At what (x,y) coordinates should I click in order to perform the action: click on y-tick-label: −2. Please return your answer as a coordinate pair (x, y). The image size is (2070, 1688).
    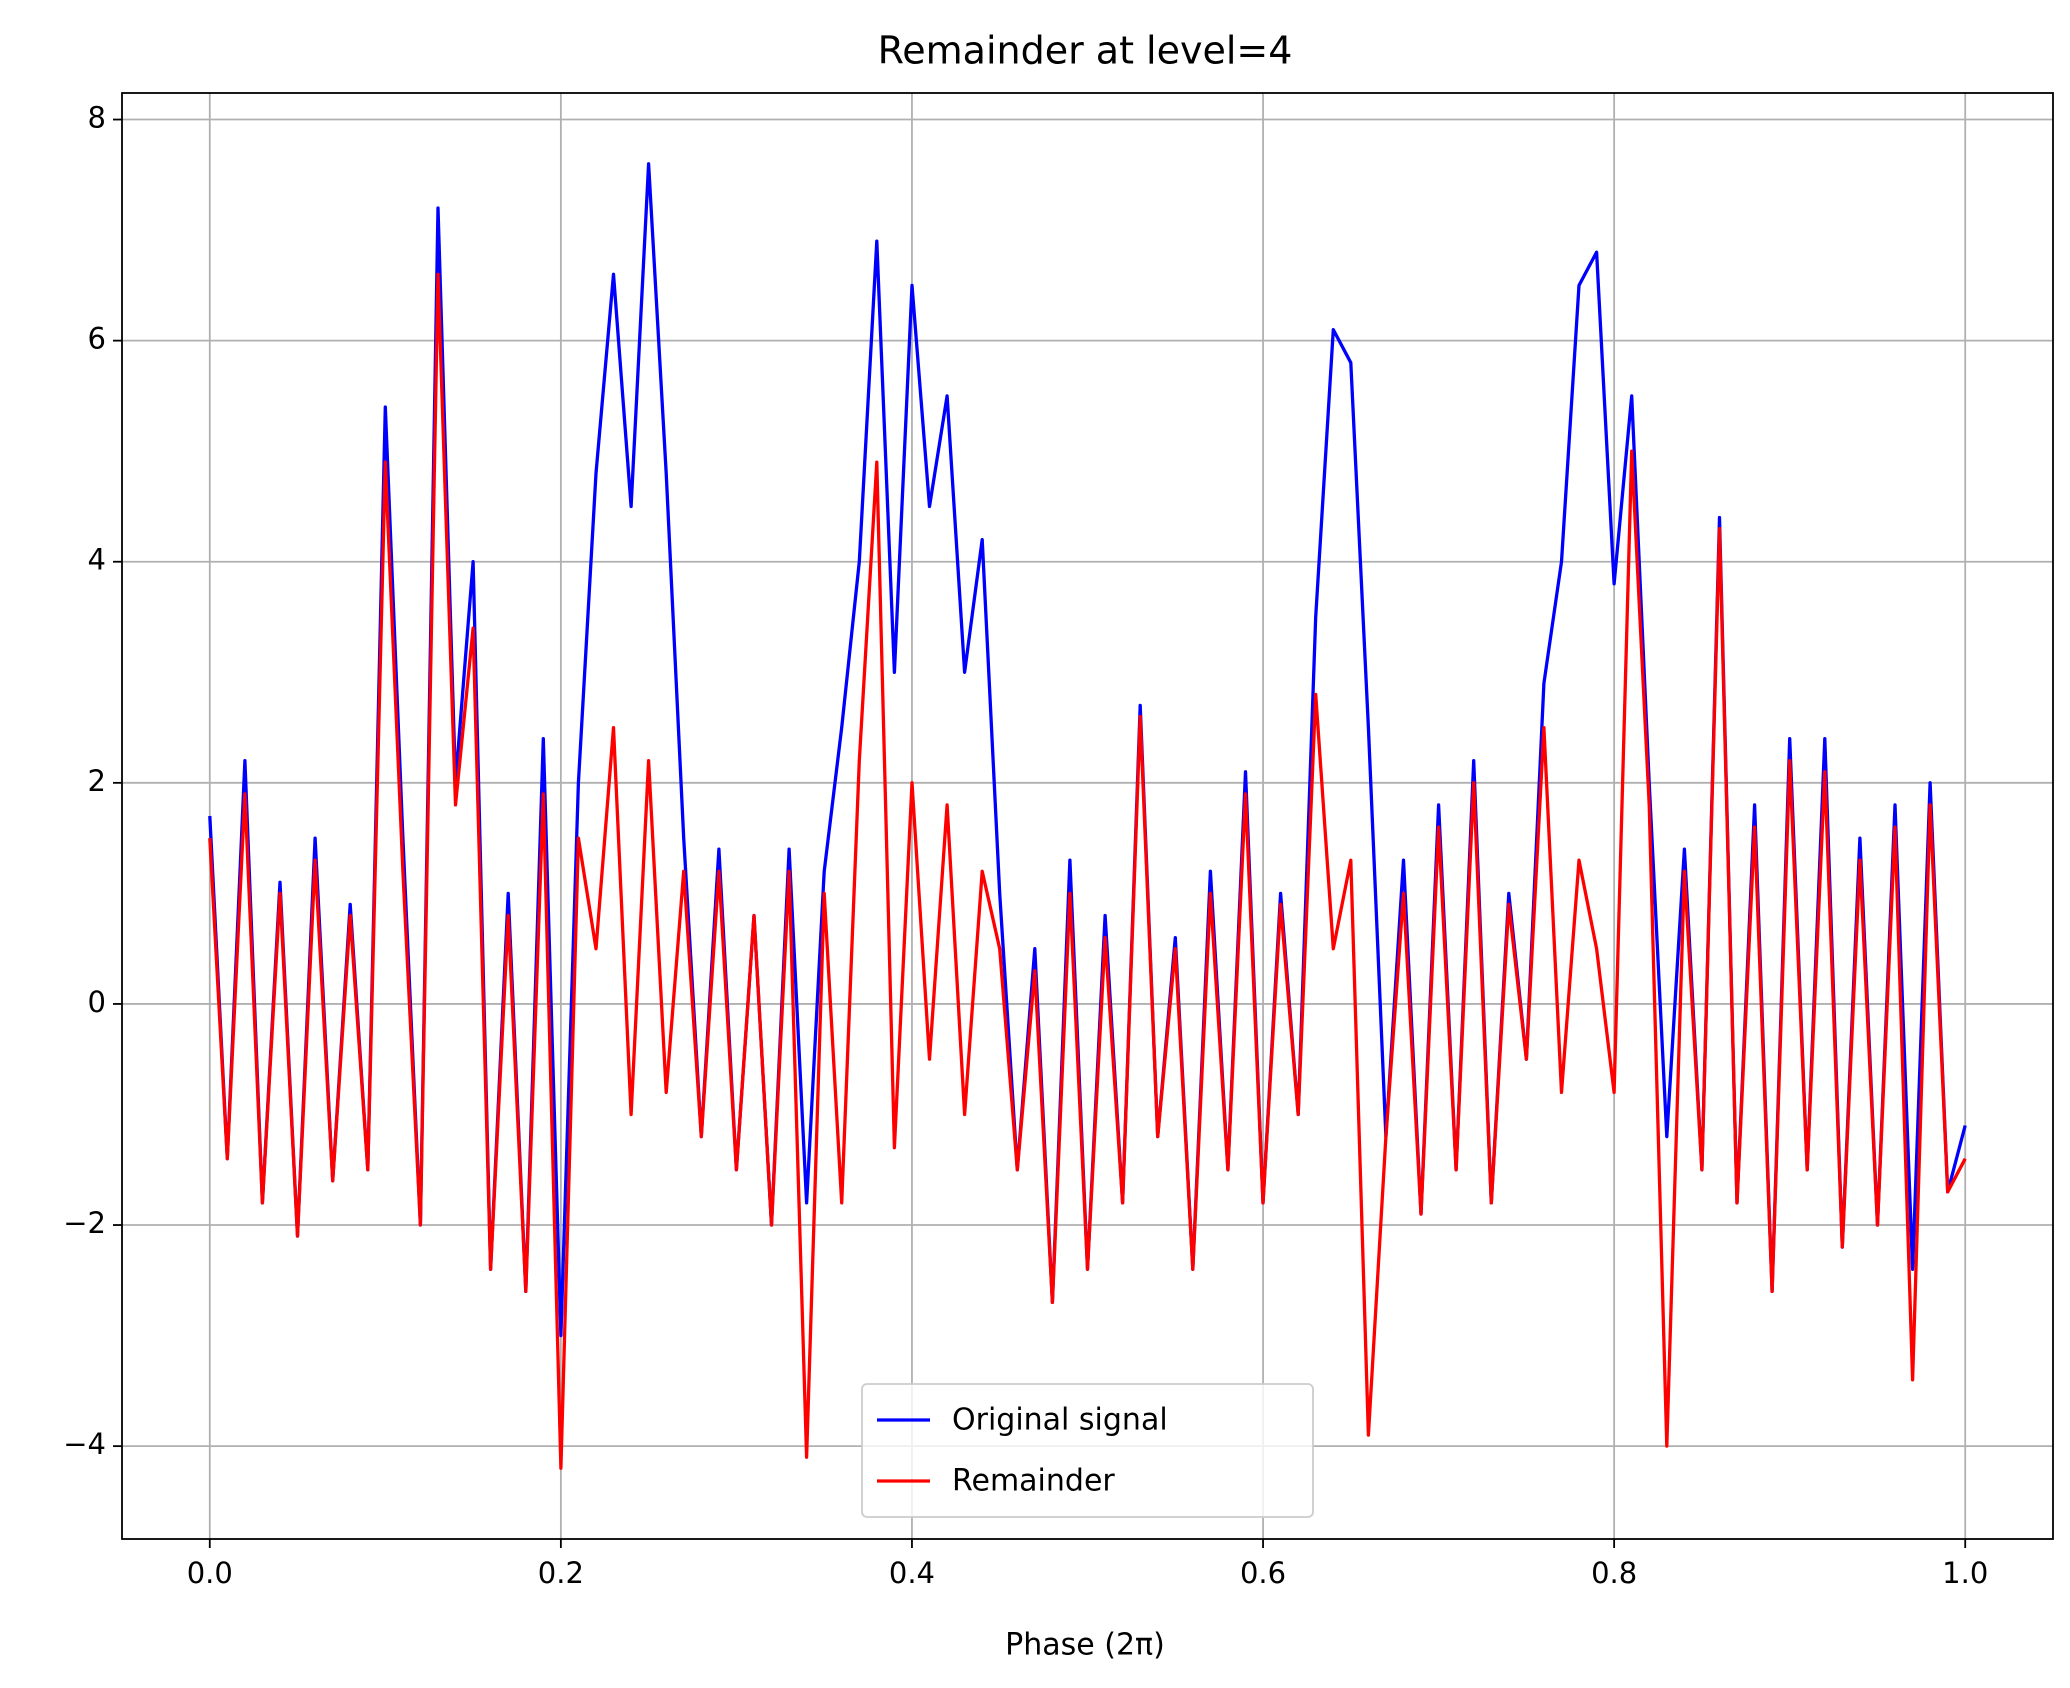
    Looking at the image, I should click on (84, 1223).